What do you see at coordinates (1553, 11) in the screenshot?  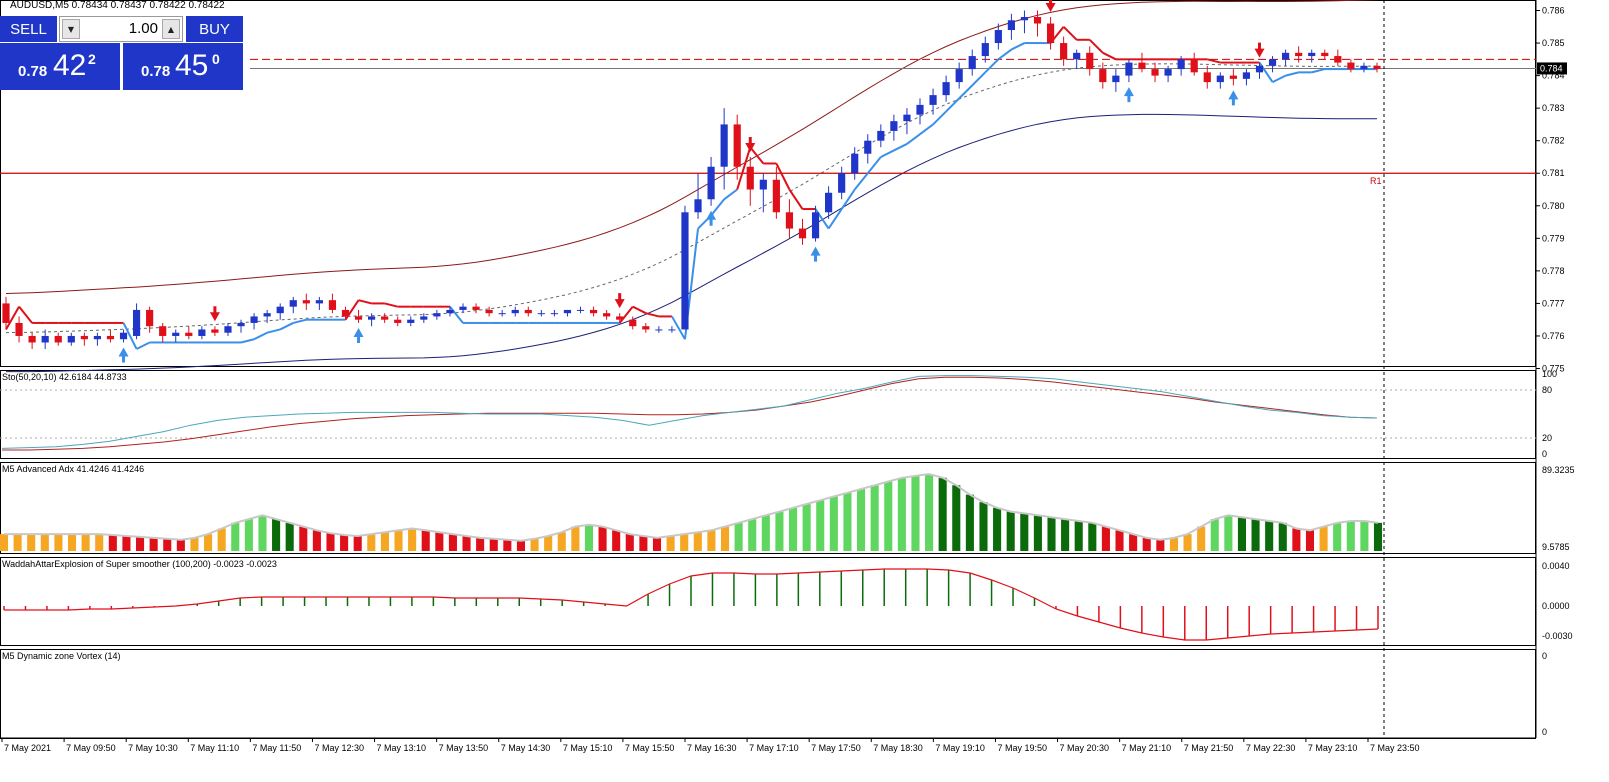 I see `price-tick-label: 0.786` at bounding box center [1553, 11].